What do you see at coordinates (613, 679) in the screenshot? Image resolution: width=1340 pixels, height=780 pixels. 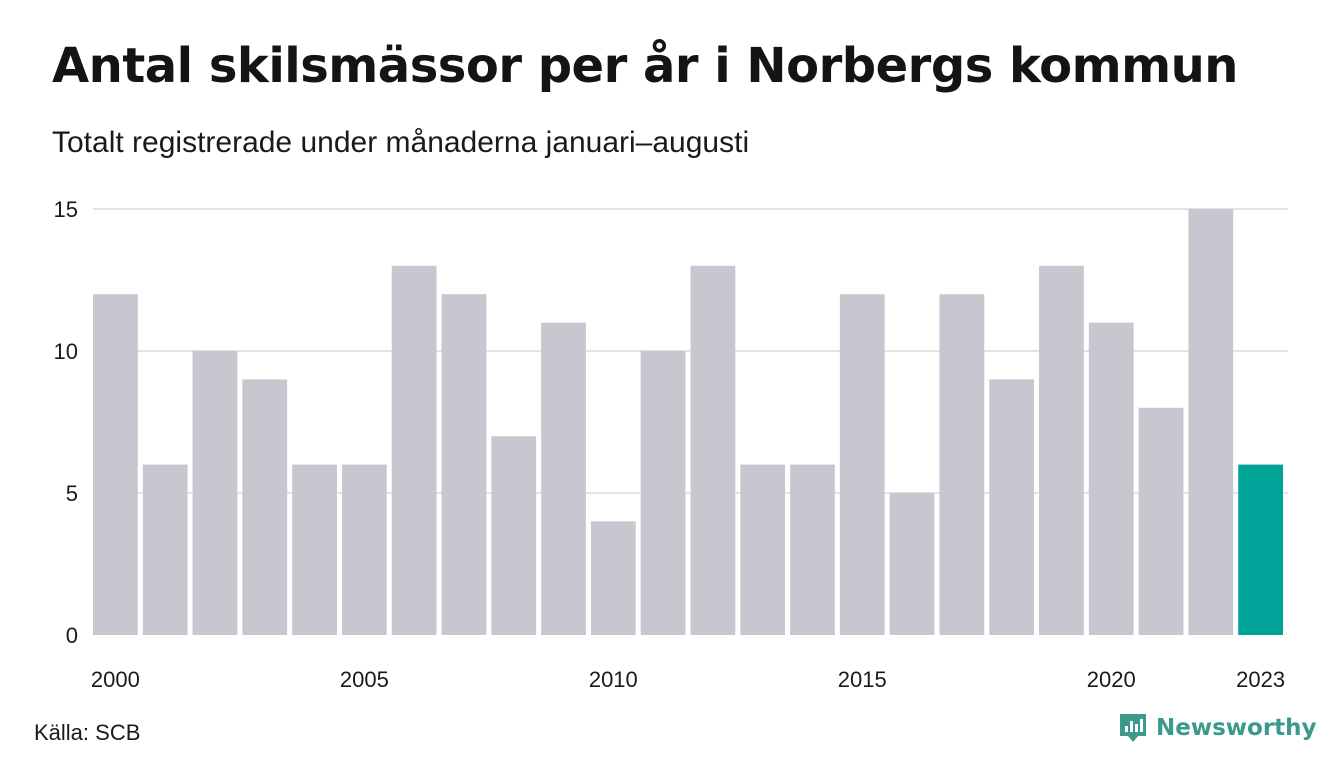 I see `x-tick-label: 2010` at bounding box center [613, 679].